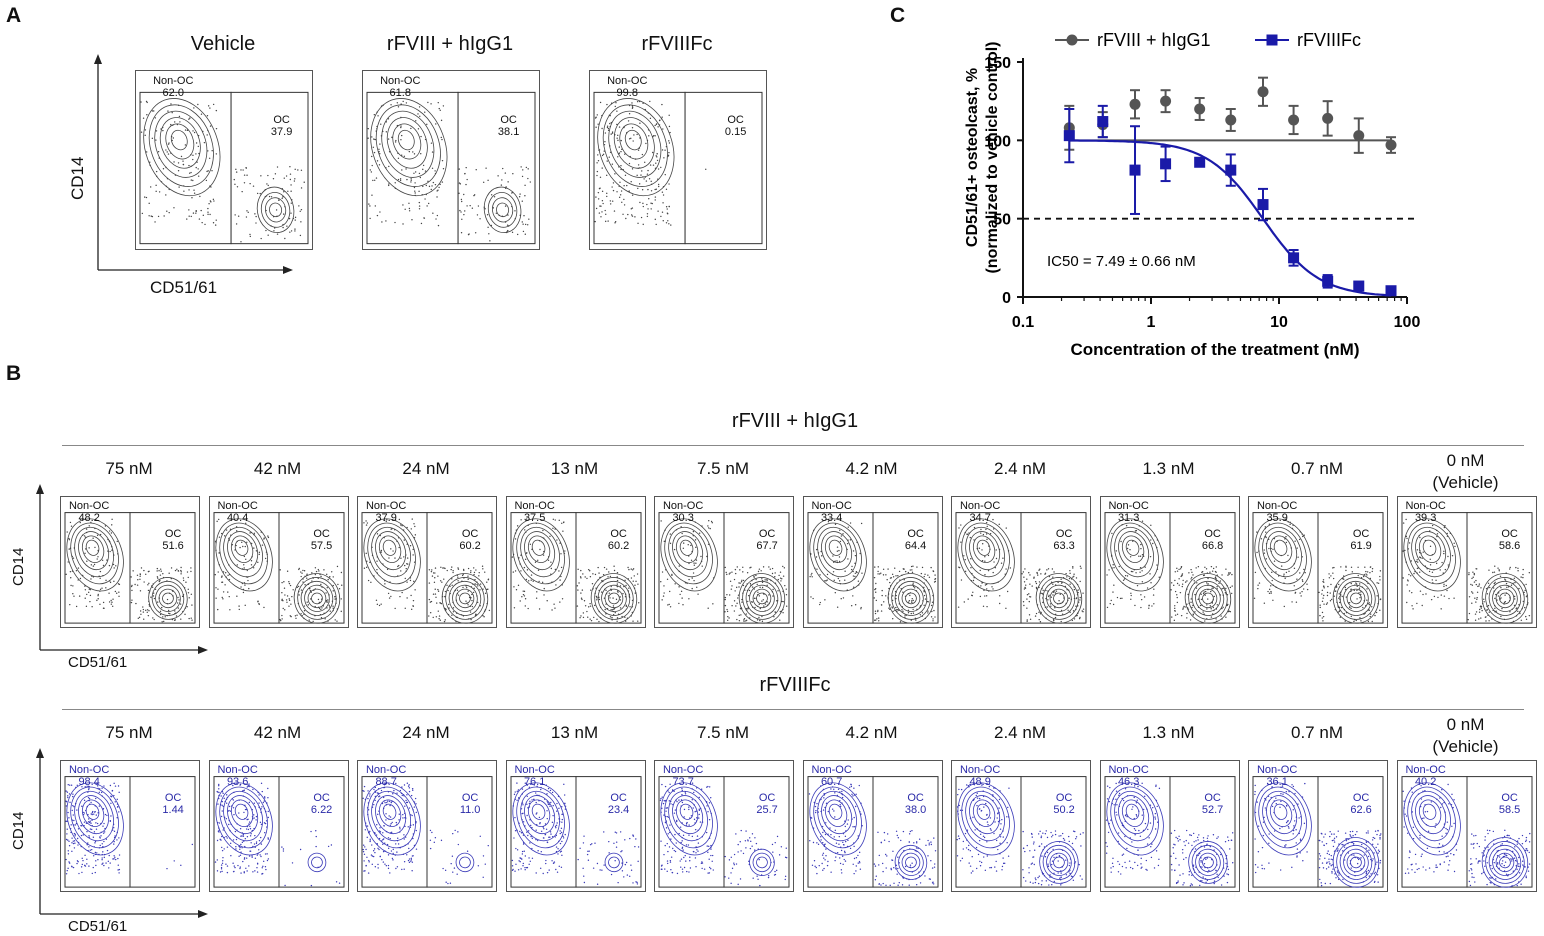  I want to click on non-oc-value: 40.4, so click(237, 517).